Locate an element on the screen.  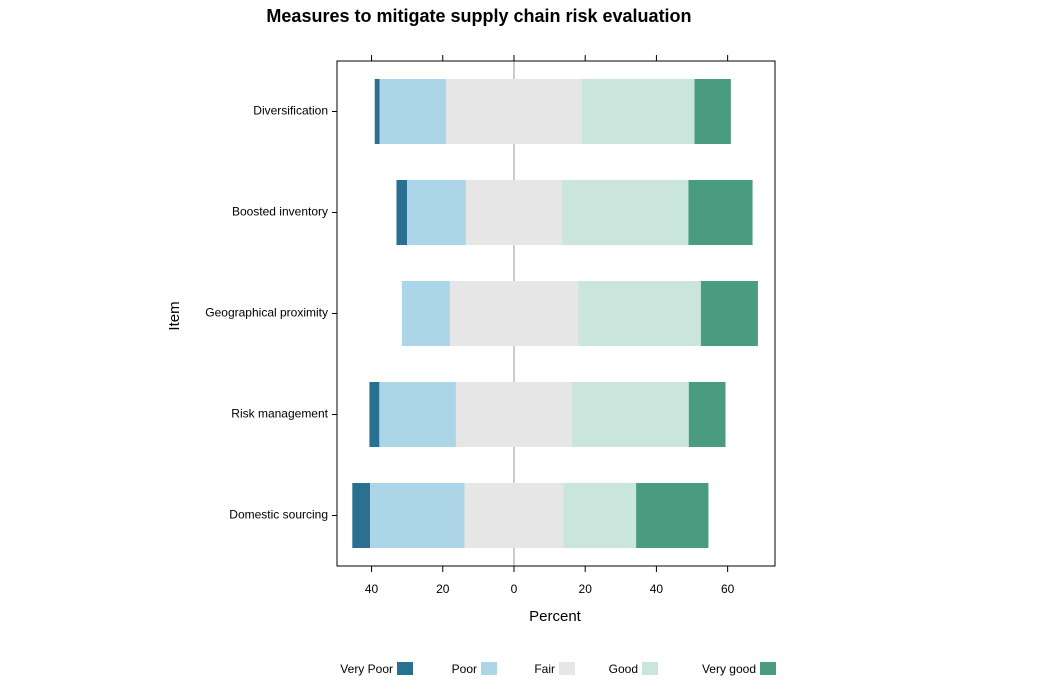
legend-label: Very good is located at coordinates (729, 669).